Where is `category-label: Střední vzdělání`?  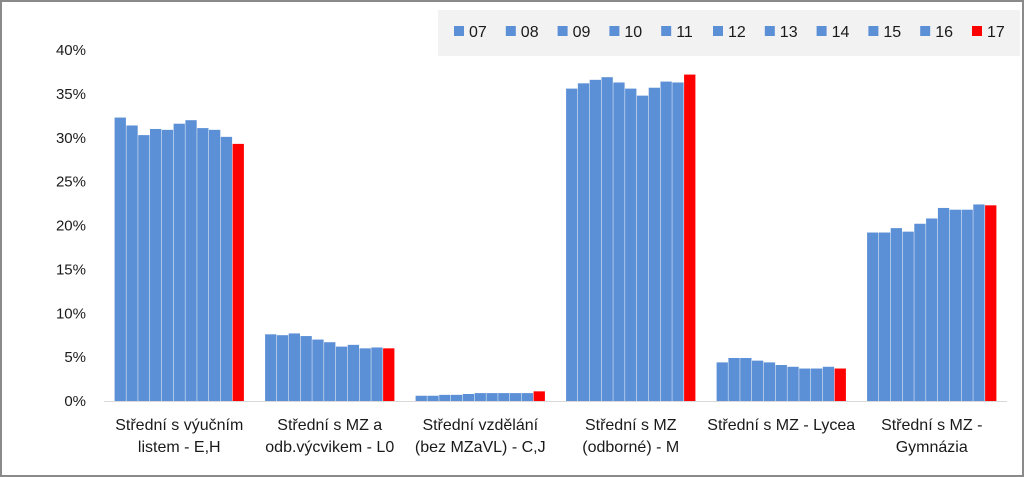
category-label: Střední vzdělání is located at coordinates (480, 425).